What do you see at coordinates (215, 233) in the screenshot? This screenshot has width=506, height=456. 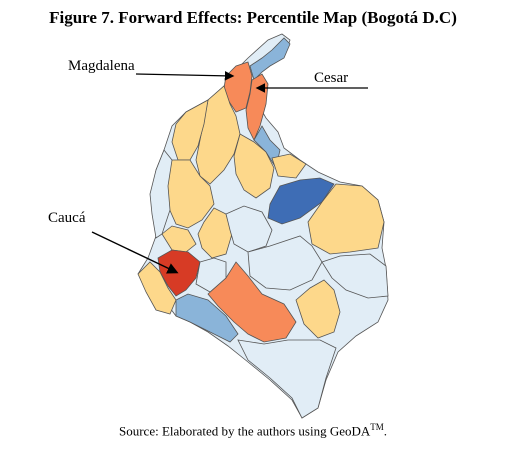 I see `region-tolima` at bounding box center [215, 233].